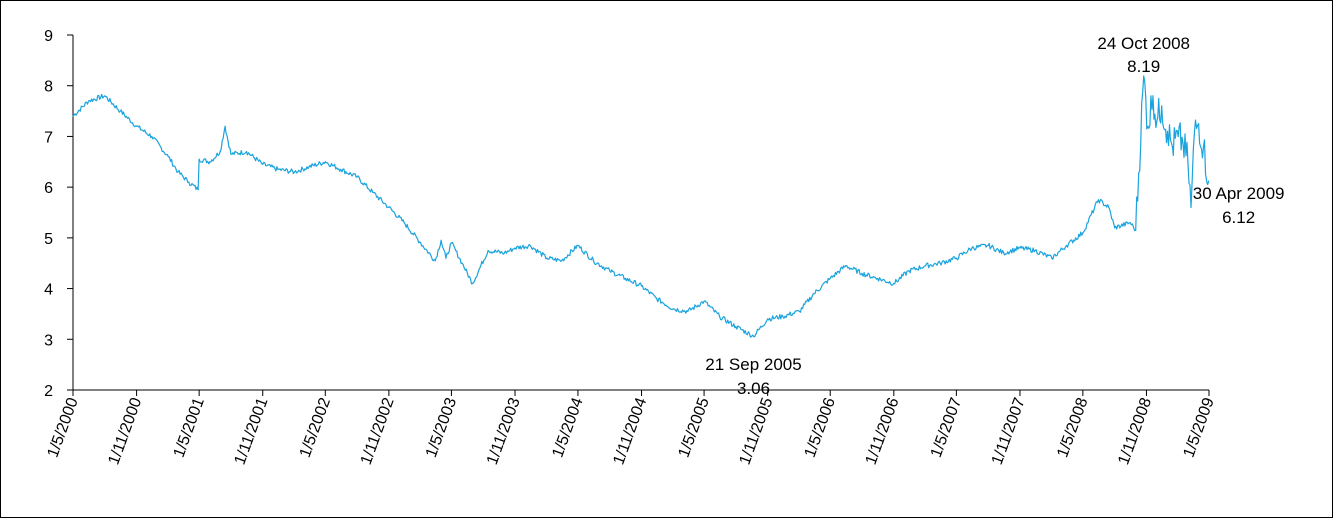  Describe the element at coordinates (1072, 427) in the screenshot. I see `x-tick-label: 1/5/2008` at that location.